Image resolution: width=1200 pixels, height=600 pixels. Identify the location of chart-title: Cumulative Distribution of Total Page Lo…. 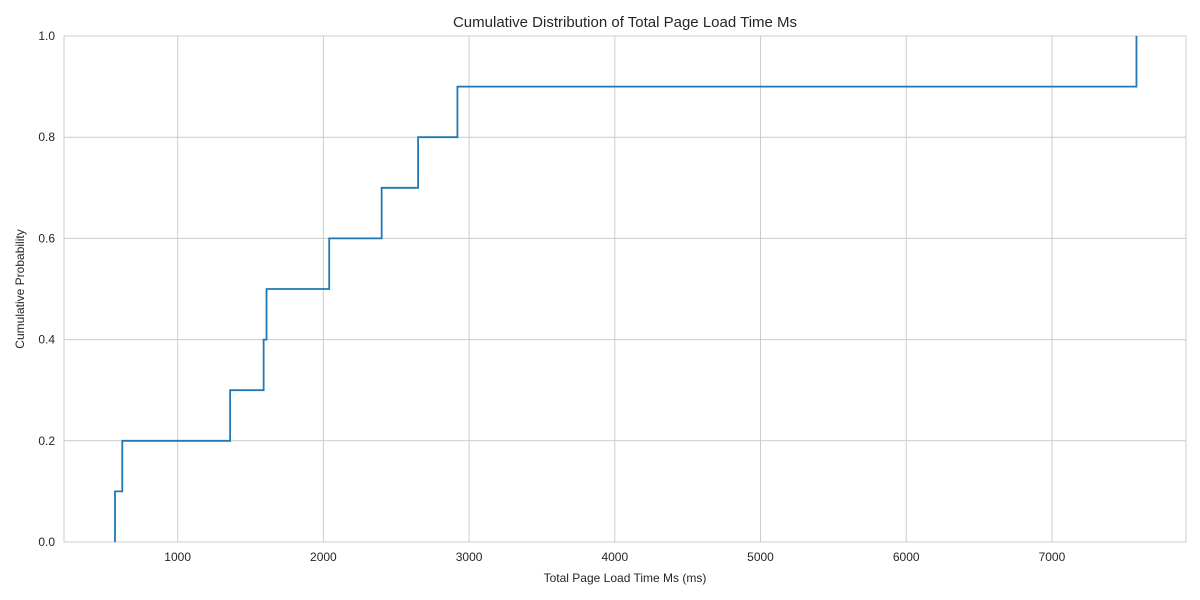
(625, 22).